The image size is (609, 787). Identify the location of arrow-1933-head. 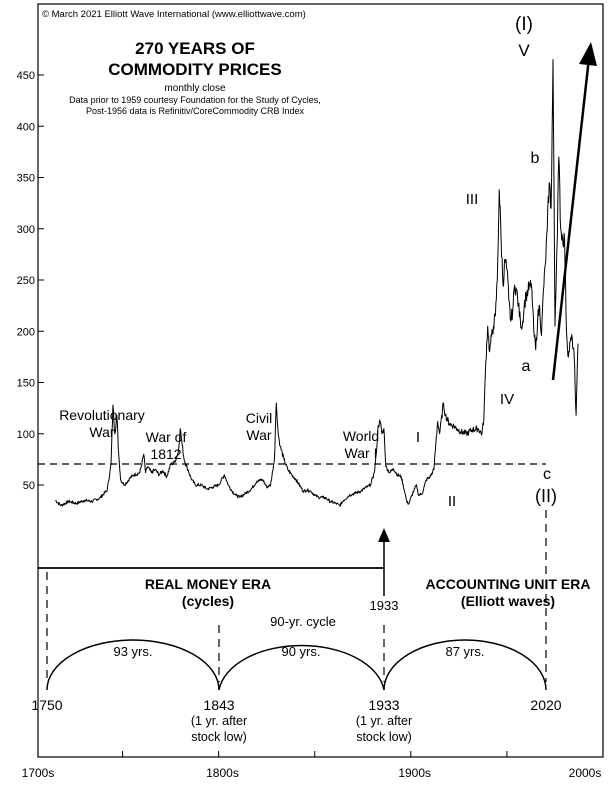
(384, 535).